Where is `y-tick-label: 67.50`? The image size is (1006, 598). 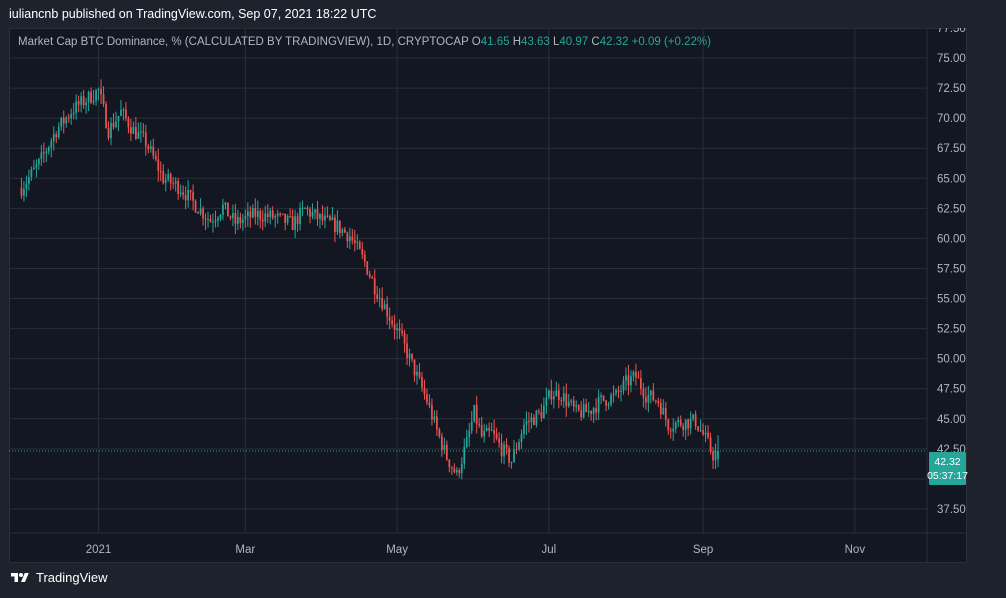
y-tick-label: 67.50 is located at coordinates (951, 149).